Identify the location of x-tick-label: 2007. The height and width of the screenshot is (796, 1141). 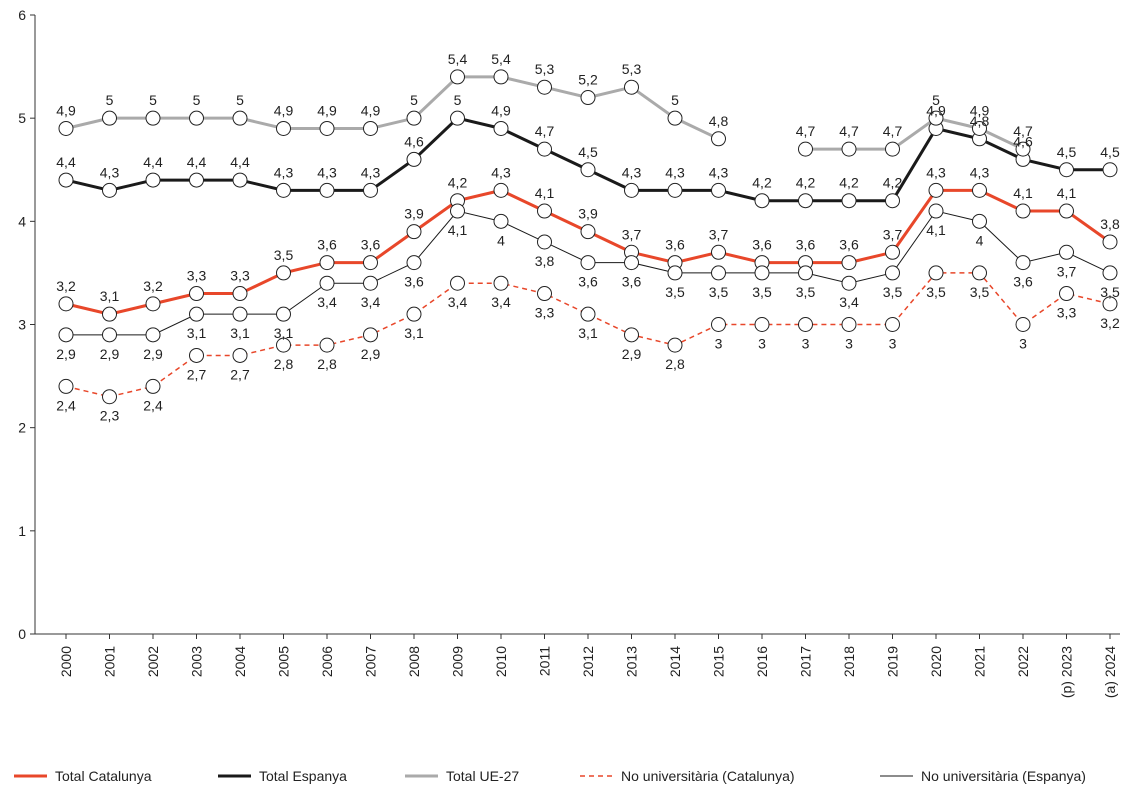
(371, 661).